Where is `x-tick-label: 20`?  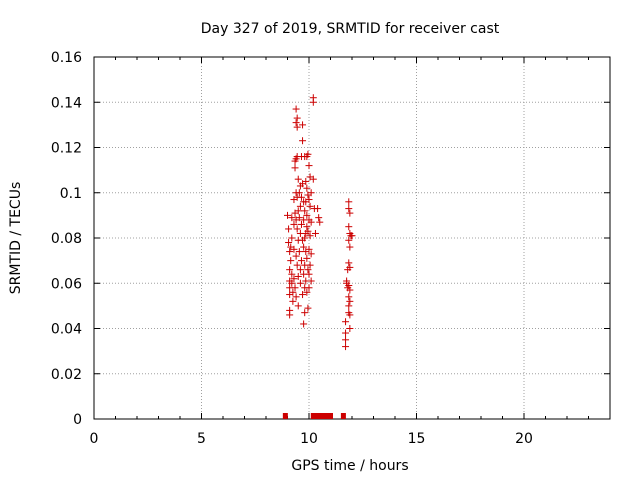 x-tick-label: 20 is located at coordinates (524, 439).